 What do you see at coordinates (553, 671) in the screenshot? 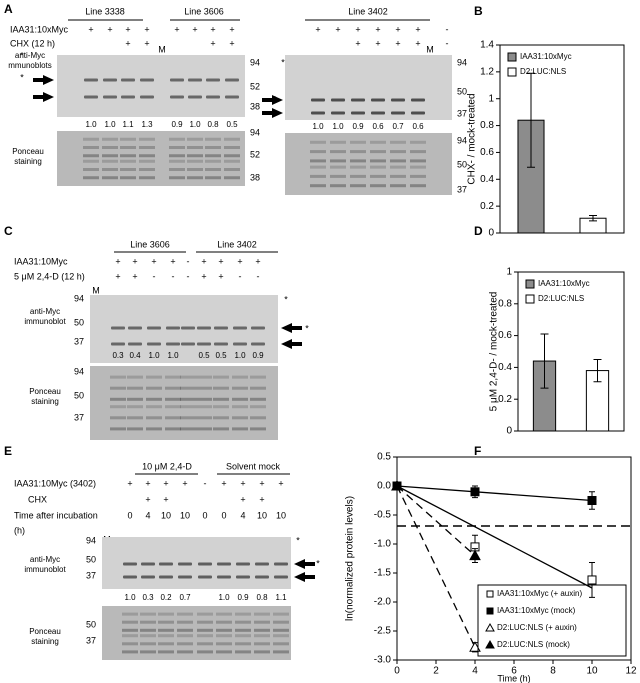
I see `x-tick-label: 8` at bounding box center [553, 671].